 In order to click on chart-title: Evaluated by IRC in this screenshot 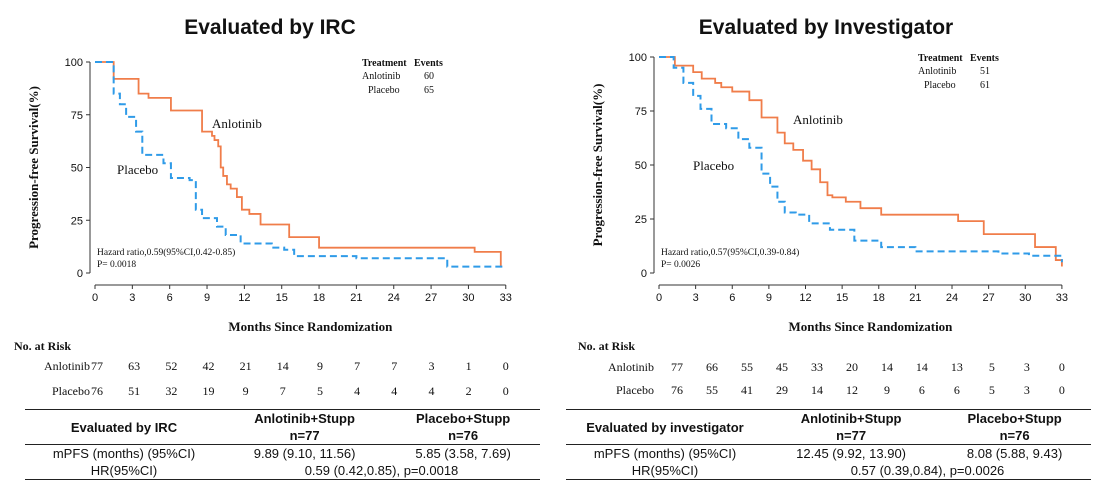, I will do `click(270, 27)`.